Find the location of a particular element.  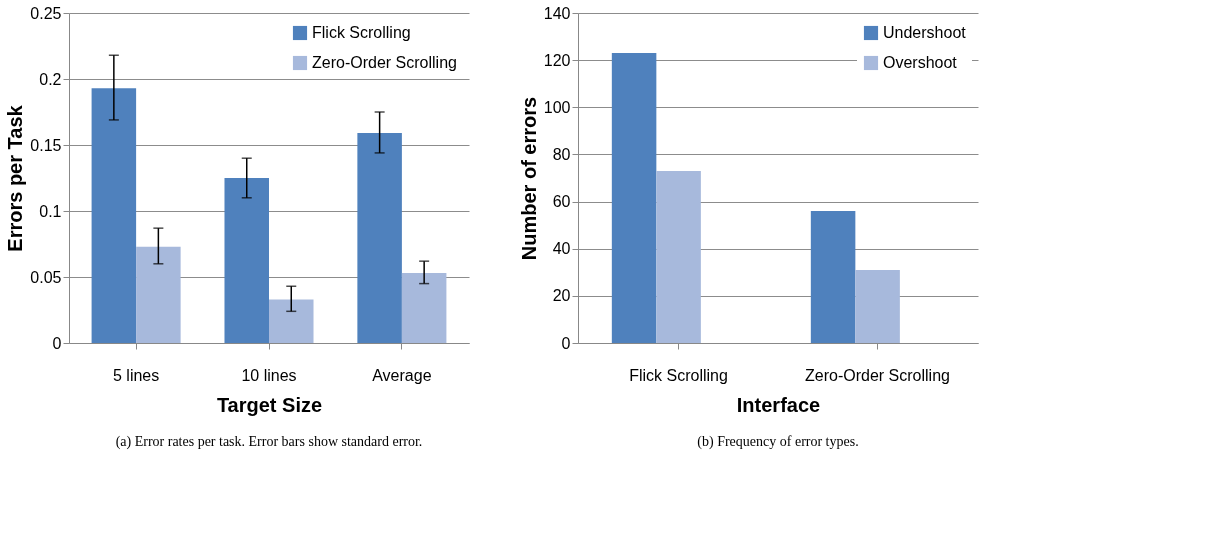

y-tick-label: 0.05 is located at coordinates (46, 277).